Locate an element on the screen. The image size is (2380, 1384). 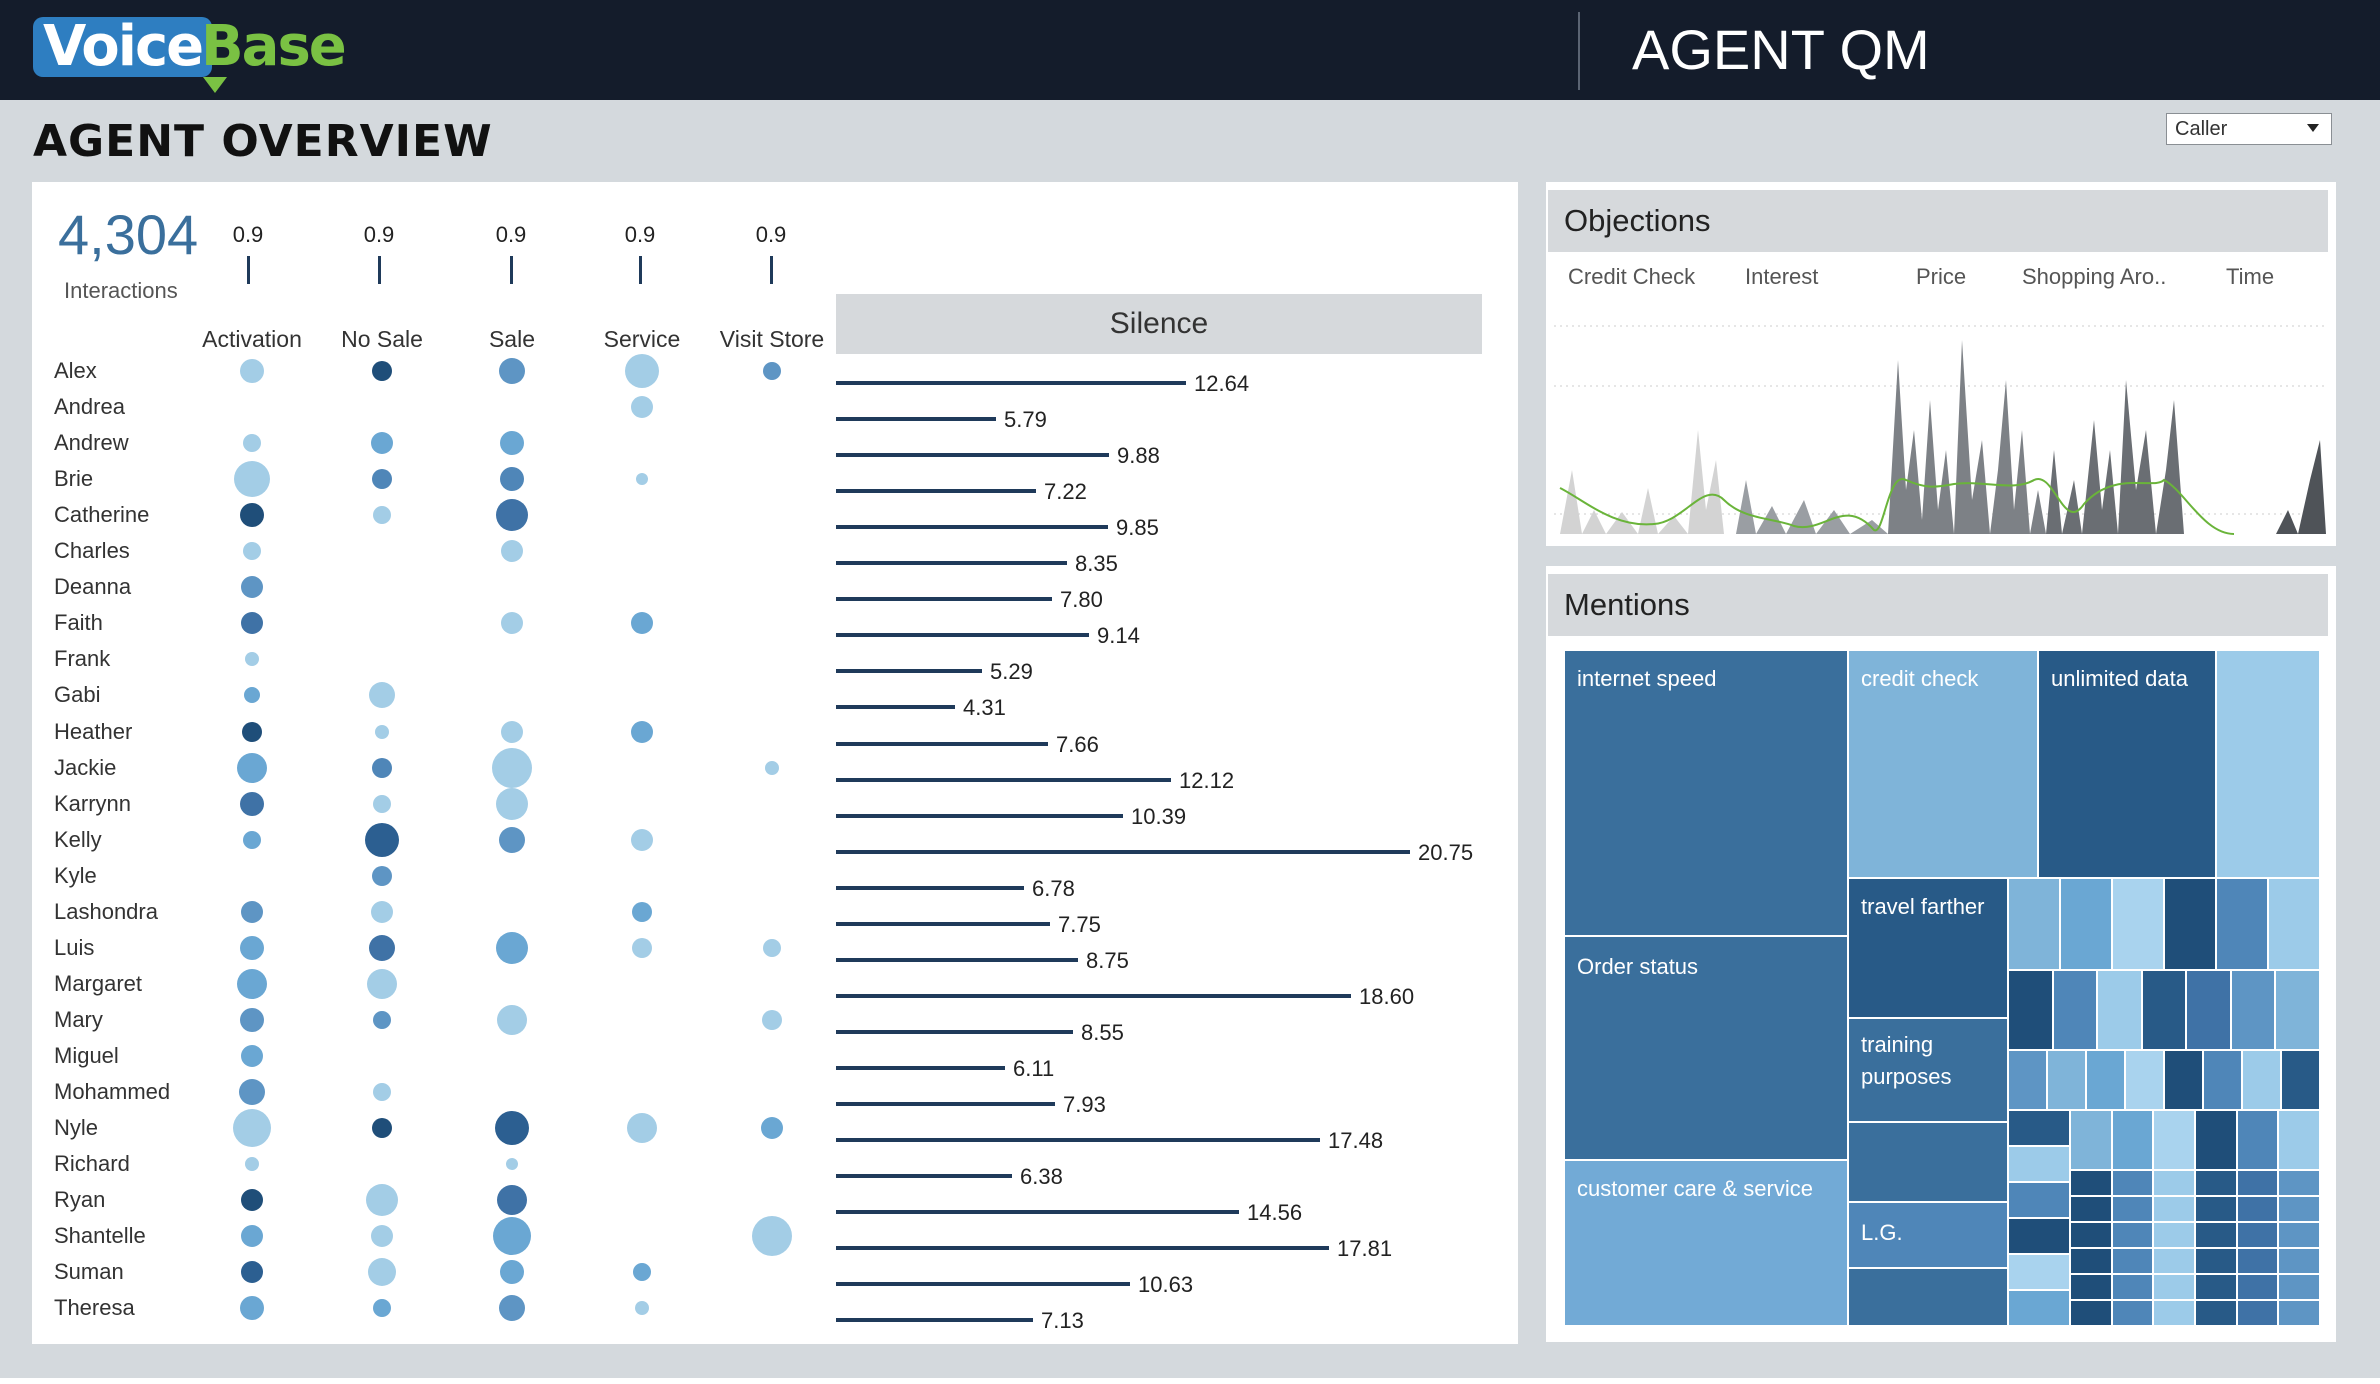
agent-name: Karrynn is located at coordinates (93, 803).